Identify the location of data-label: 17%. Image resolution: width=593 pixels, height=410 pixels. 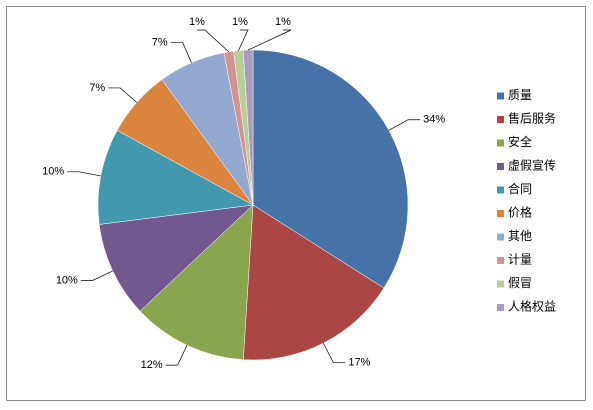
(359, 363).